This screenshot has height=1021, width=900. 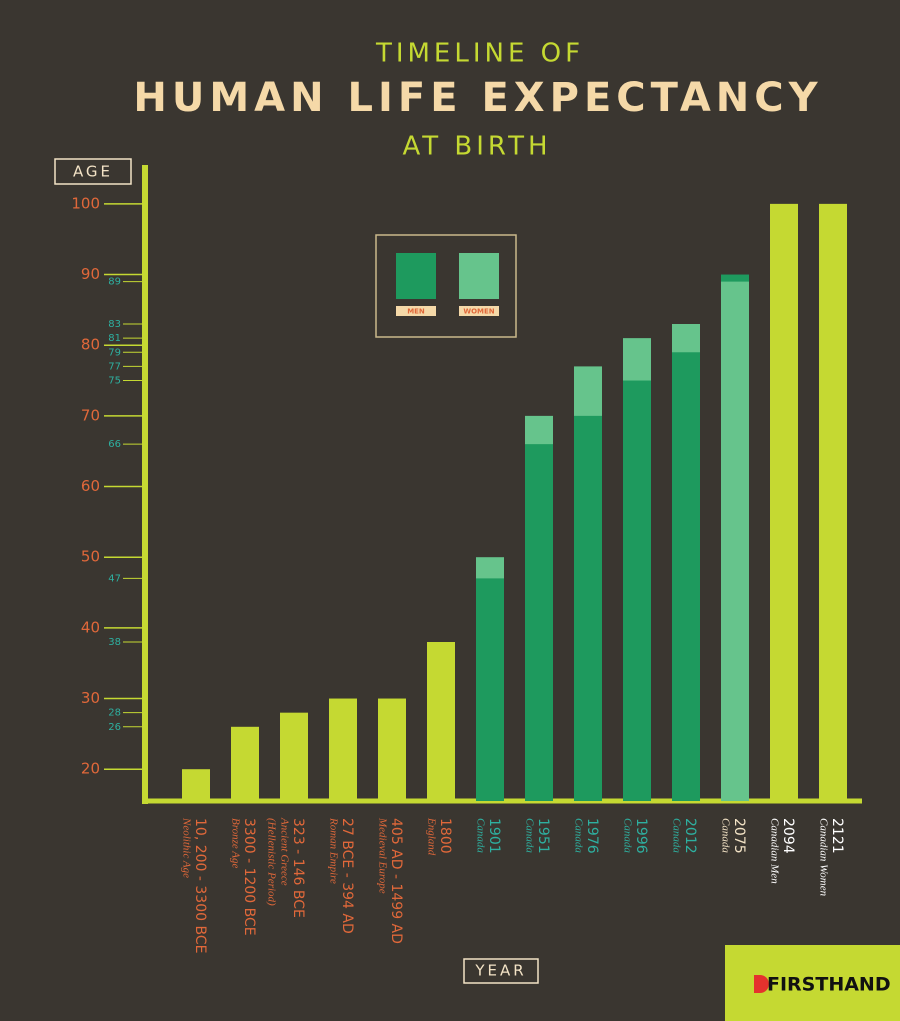 What do you see at coordinates (114, 366) in the screenshot?
I see `y-minor-tick-label: 77` at bounding box center [114, 366].